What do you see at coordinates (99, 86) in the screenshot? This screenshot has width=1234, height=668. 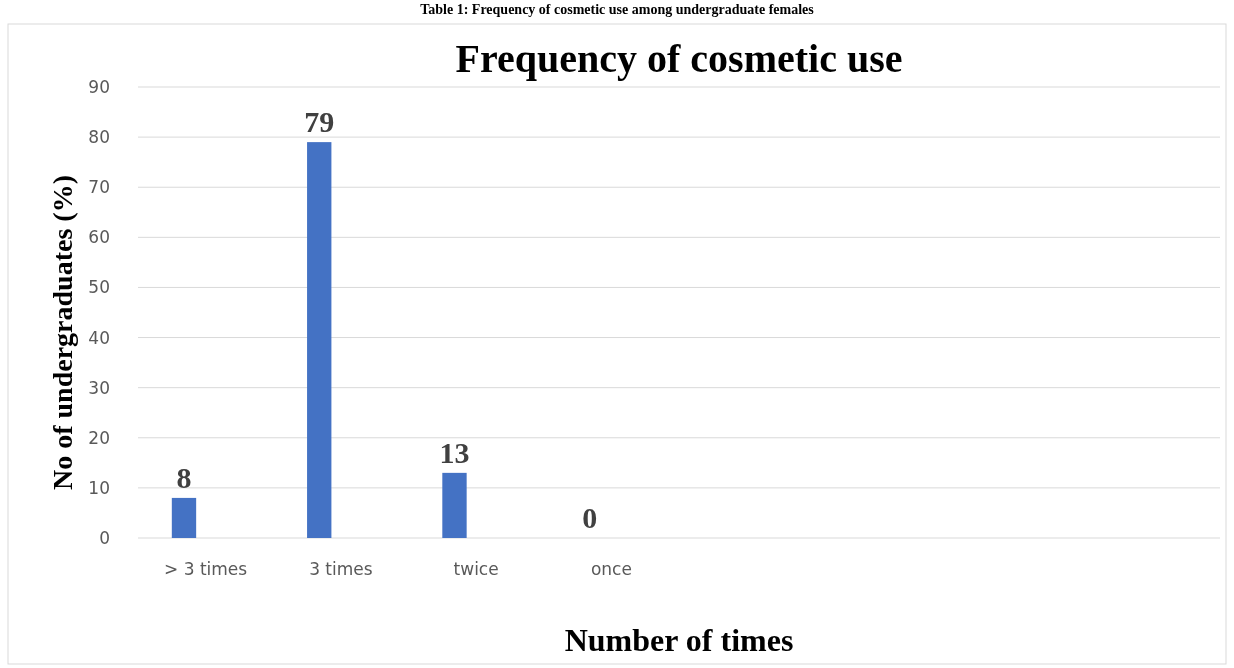 I see `y-tick-label: 90` at bounding box center [99, 86].